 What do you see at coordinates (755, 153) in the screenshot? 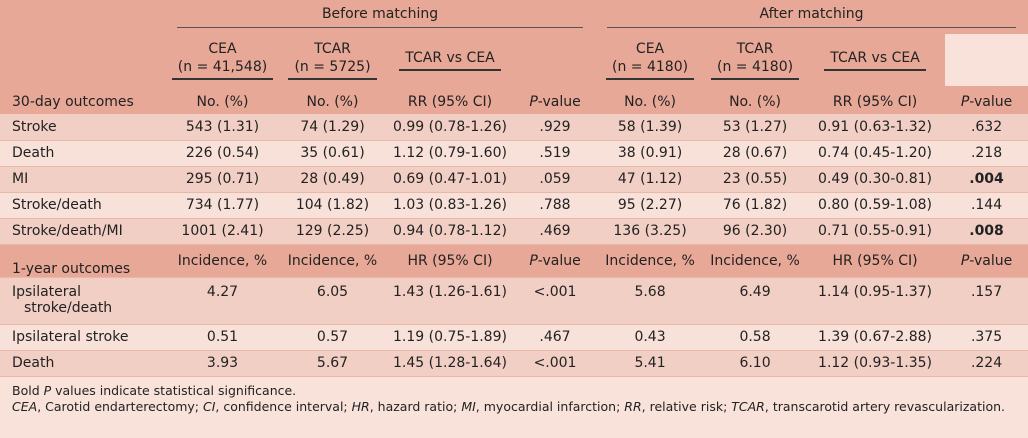
I see `cell-value: 28 (0.67)` at bounding box center [755, 153].